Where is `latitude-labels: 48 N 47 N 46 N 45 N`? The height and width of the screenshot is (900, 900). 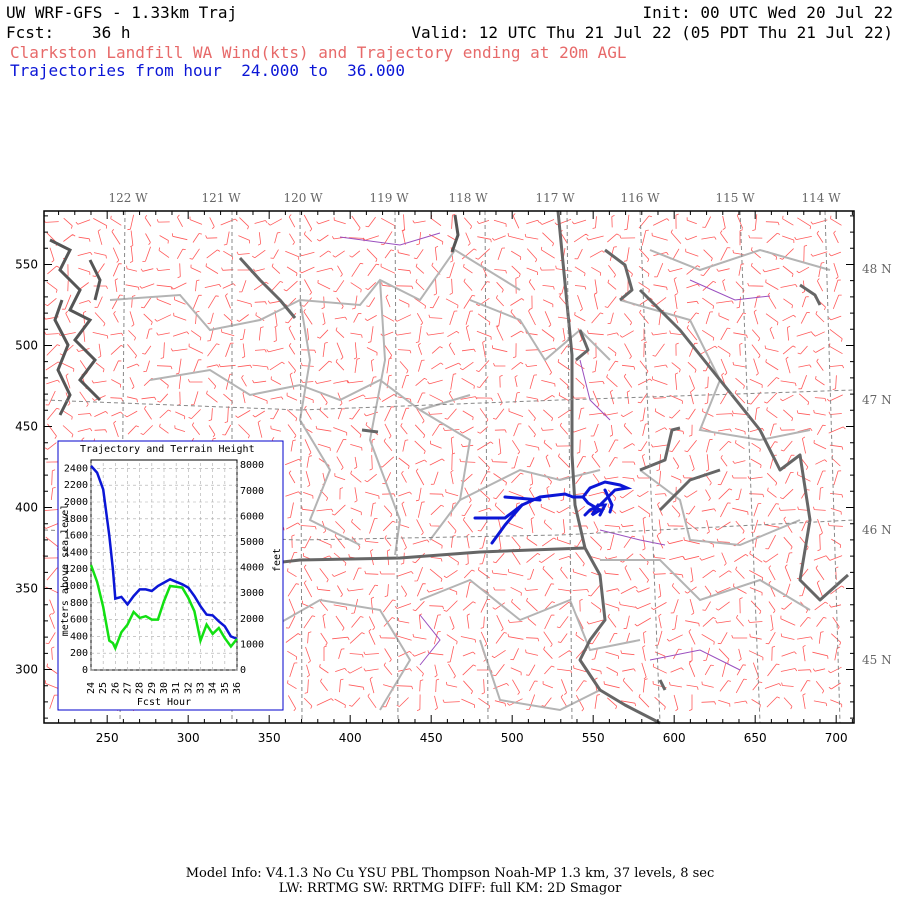 latitude-labels: 48 N 47 N 46 N 45 N is located at coordinates (877, 464).